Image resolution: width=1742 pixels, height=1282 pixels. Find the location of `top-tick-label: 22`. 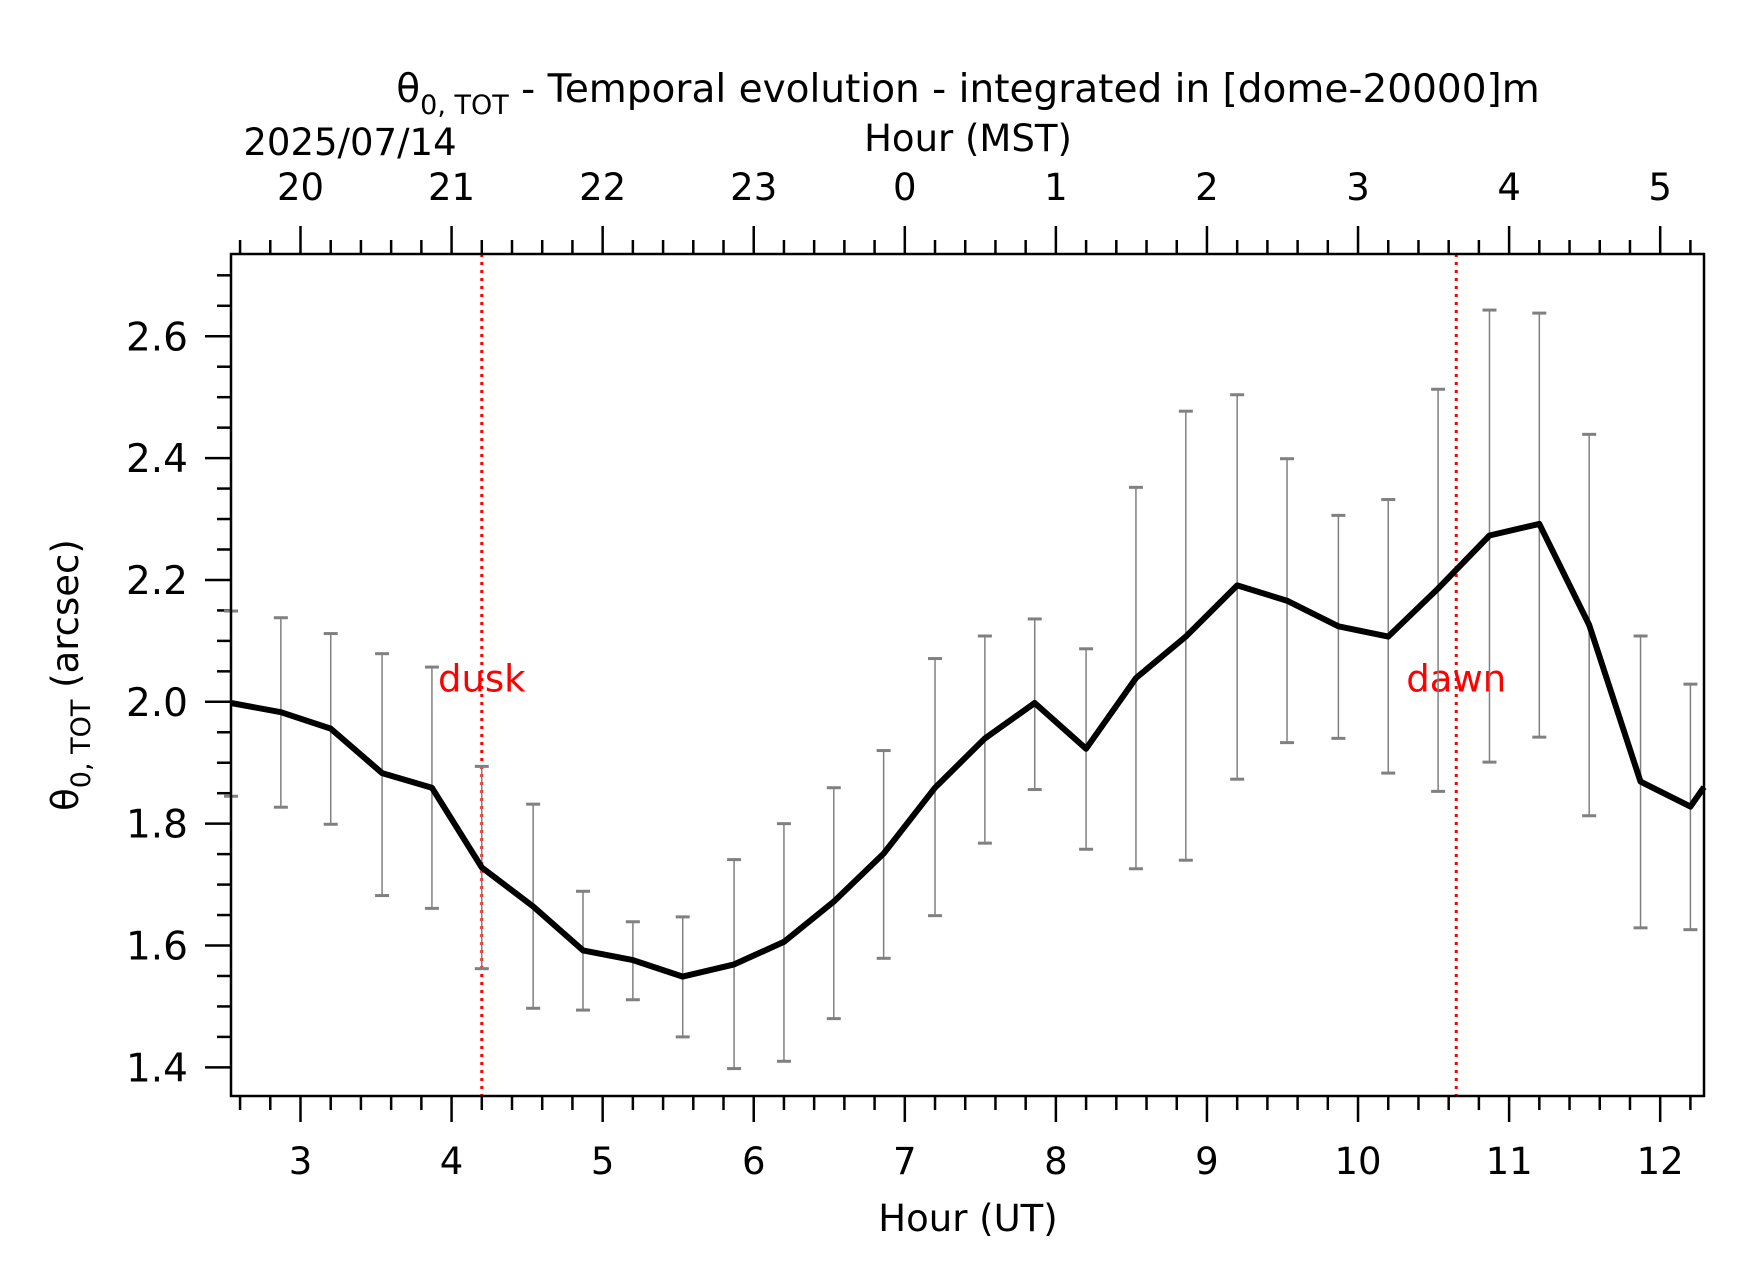

top-tick-label: 22 is located at coordinates (602, 187).